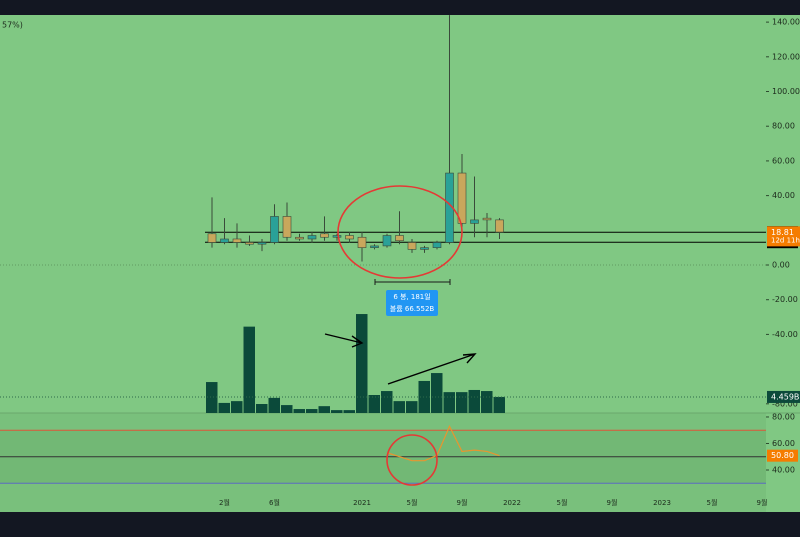 The height and width of the screenshot is (537, 800). I want to click on volume-last-label: 4.459B, so click(785, 396).